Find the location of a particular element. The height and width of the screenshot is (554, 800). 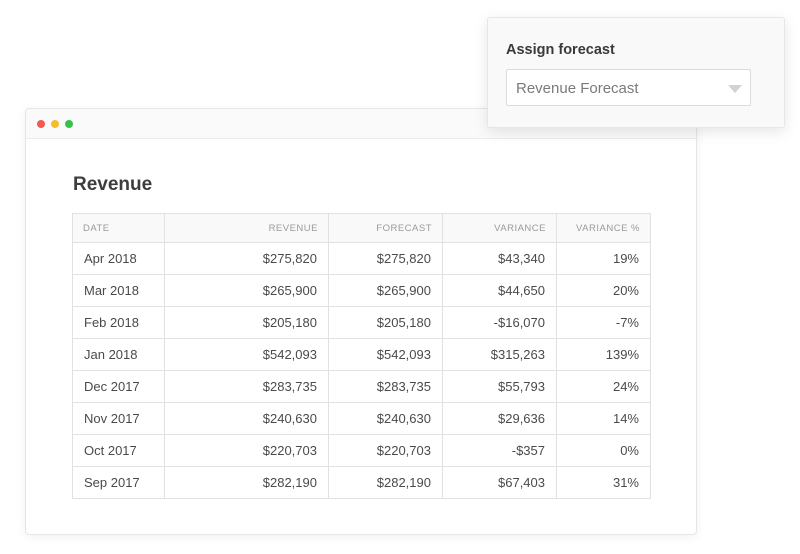

cell-date: Sep 2017 is located at coordinates (118, 482).